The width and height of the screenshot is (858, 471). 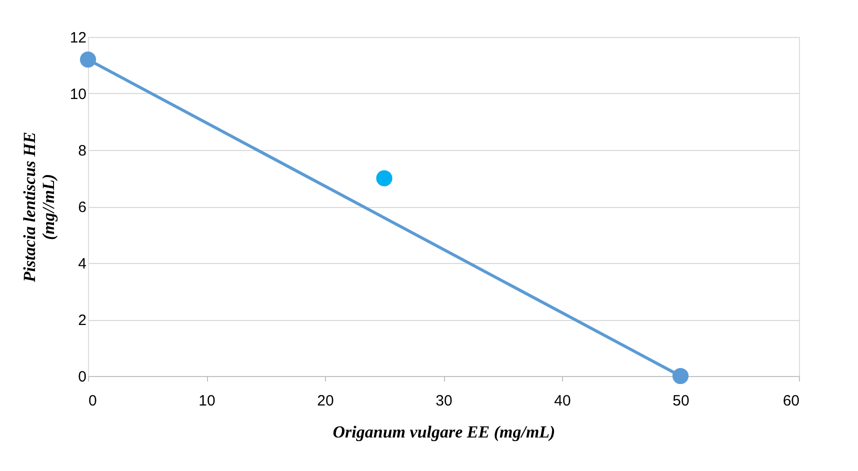 What do you see at coordinates (82, 377) in the screenshot?
I see `y-tick-label: 0` at bounding box center [82, 377].